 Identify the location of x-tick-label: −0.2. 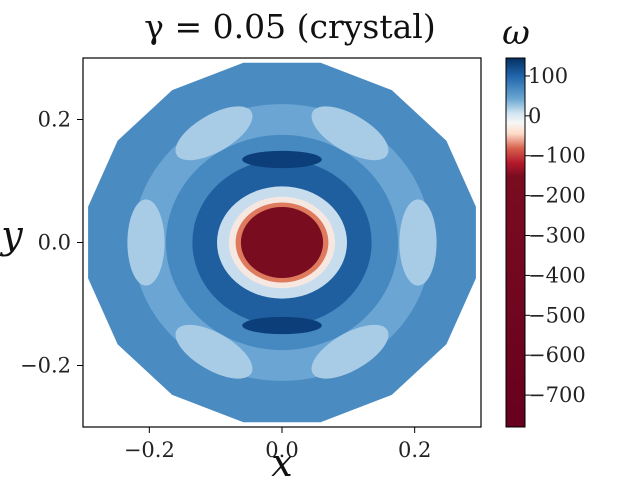
(149, 450).